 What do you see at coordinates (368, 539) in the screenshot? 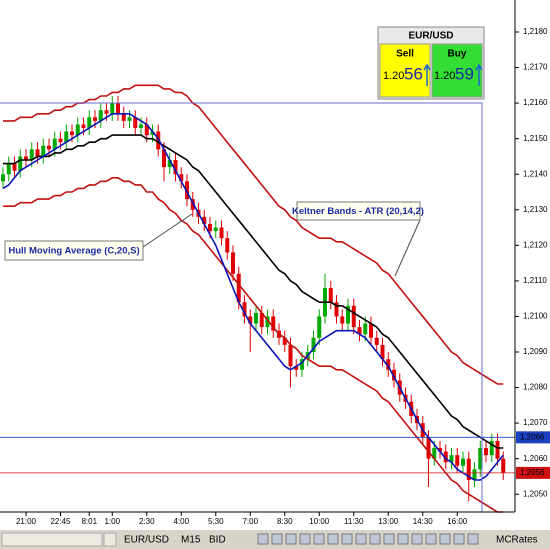
I see `toolbar-icons` at bounding box center [368, 539].